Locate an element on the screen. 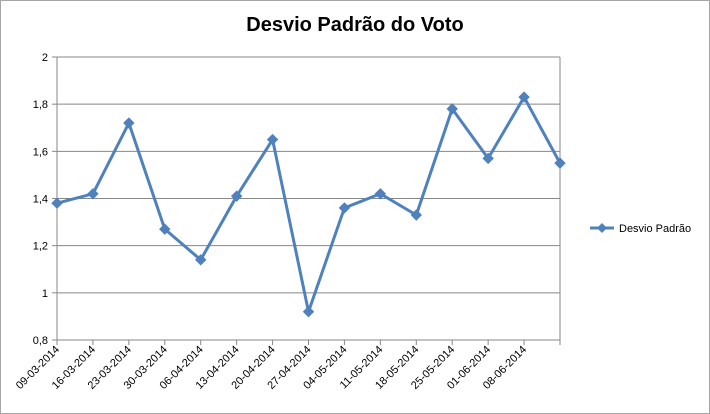 This screenshot has width=710, height=414. y-tick-label: 2 is located at coordinates (45, 58).